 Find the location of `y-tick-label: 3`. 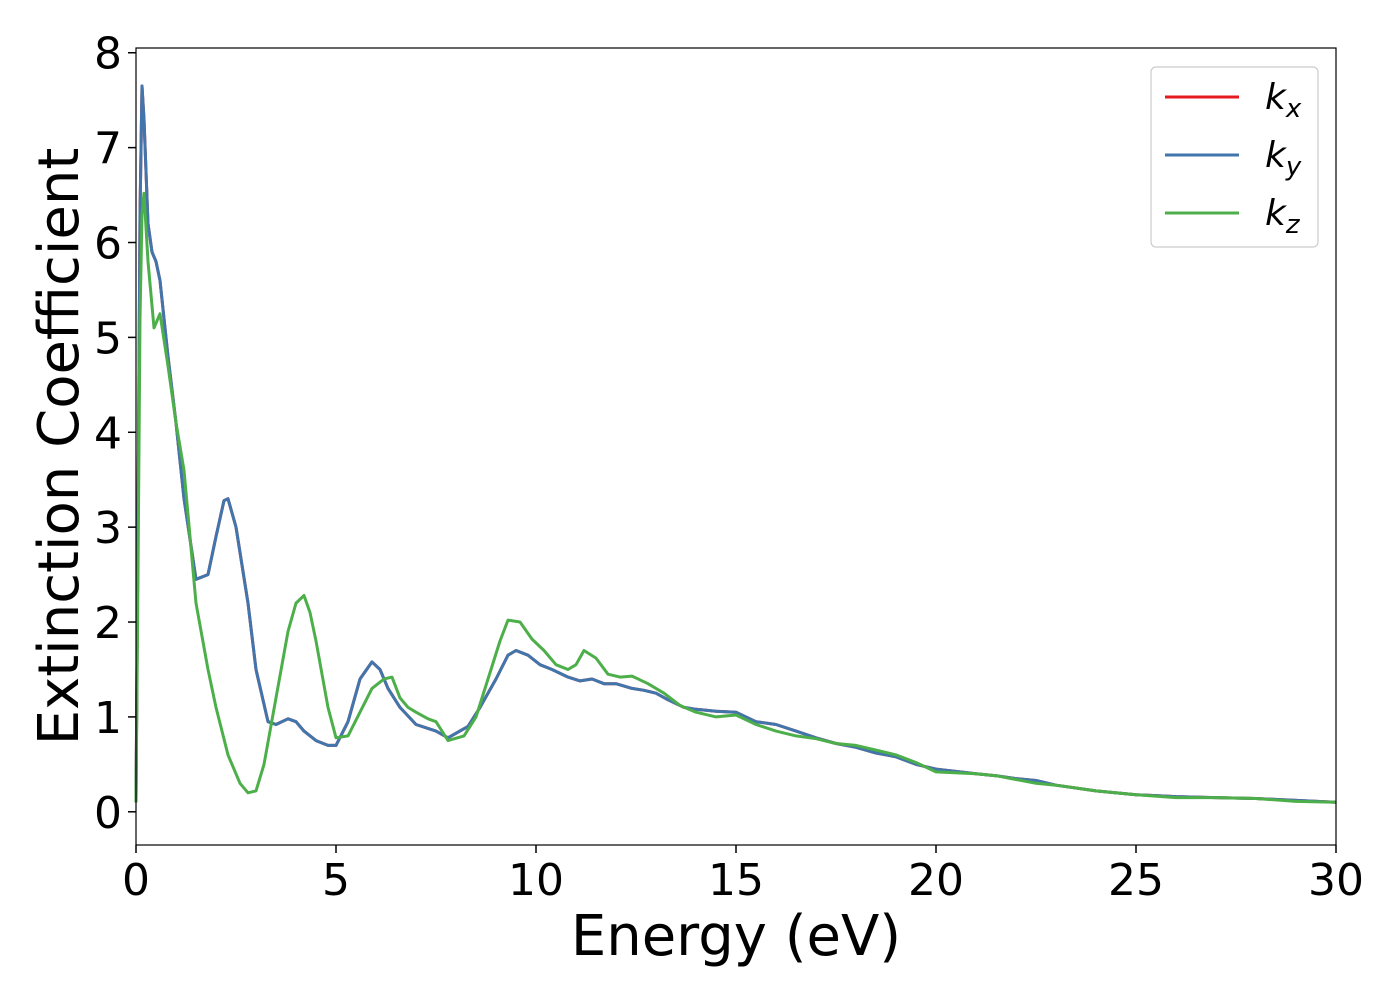

y-tick-label: 3 is located at coordinates (108, 528).